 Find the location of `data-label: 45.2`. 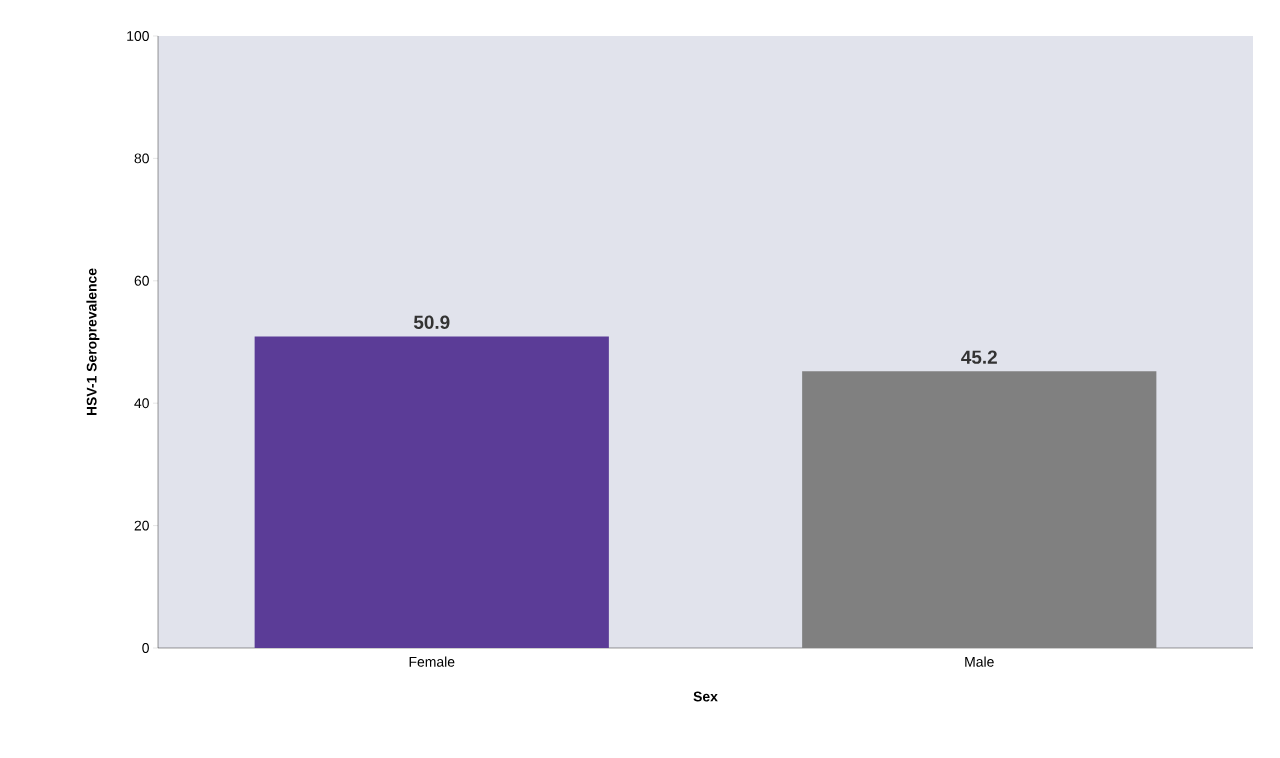

data-label: 45.2 is located at coordinates (979, 357).